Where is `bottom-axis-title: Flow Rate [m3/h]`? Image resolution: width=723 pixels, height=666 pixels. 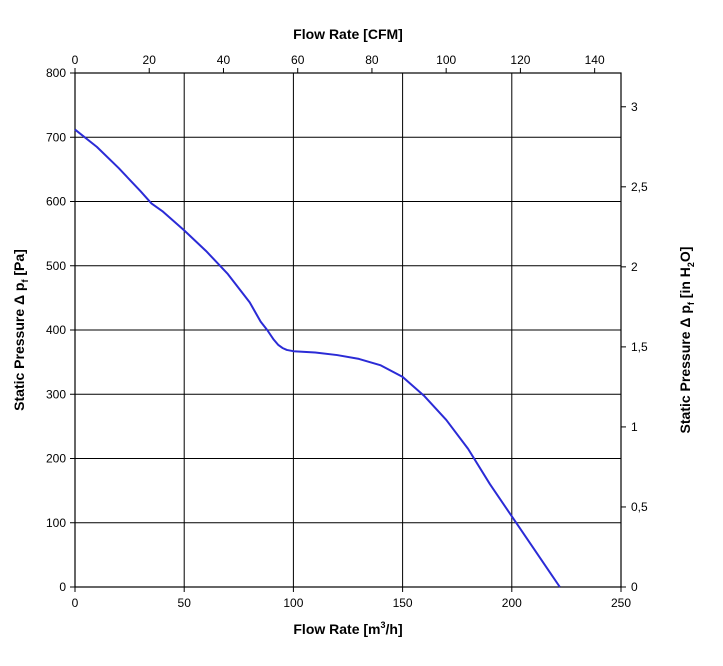
bottom-axis-title: Flow Rate [m3/h] is located at coordinates (347, 628).